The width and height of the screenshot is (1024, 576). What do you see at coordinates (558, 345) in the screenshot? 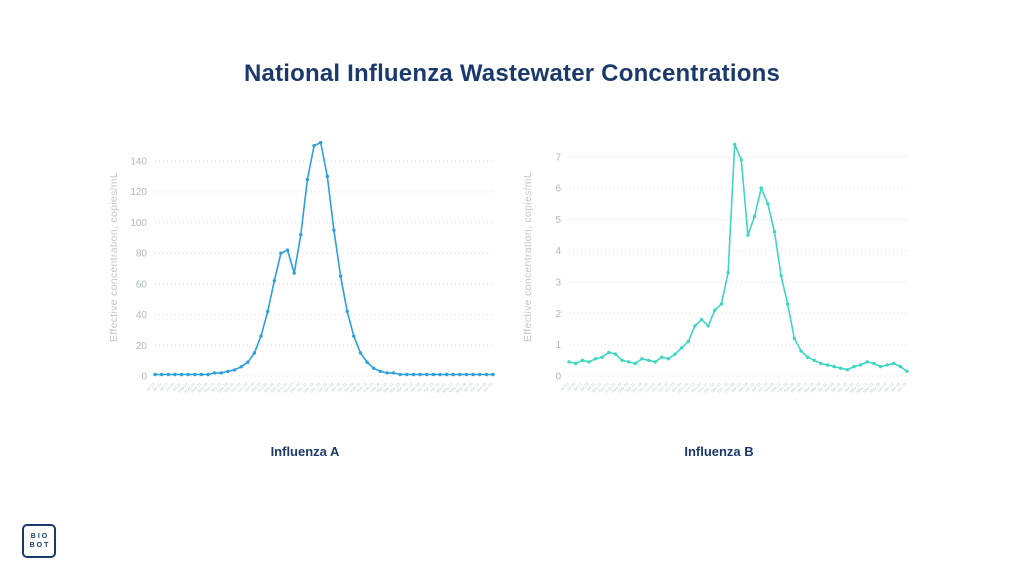
I see `y-tick-label: 1` at bounding box center [558, 345].